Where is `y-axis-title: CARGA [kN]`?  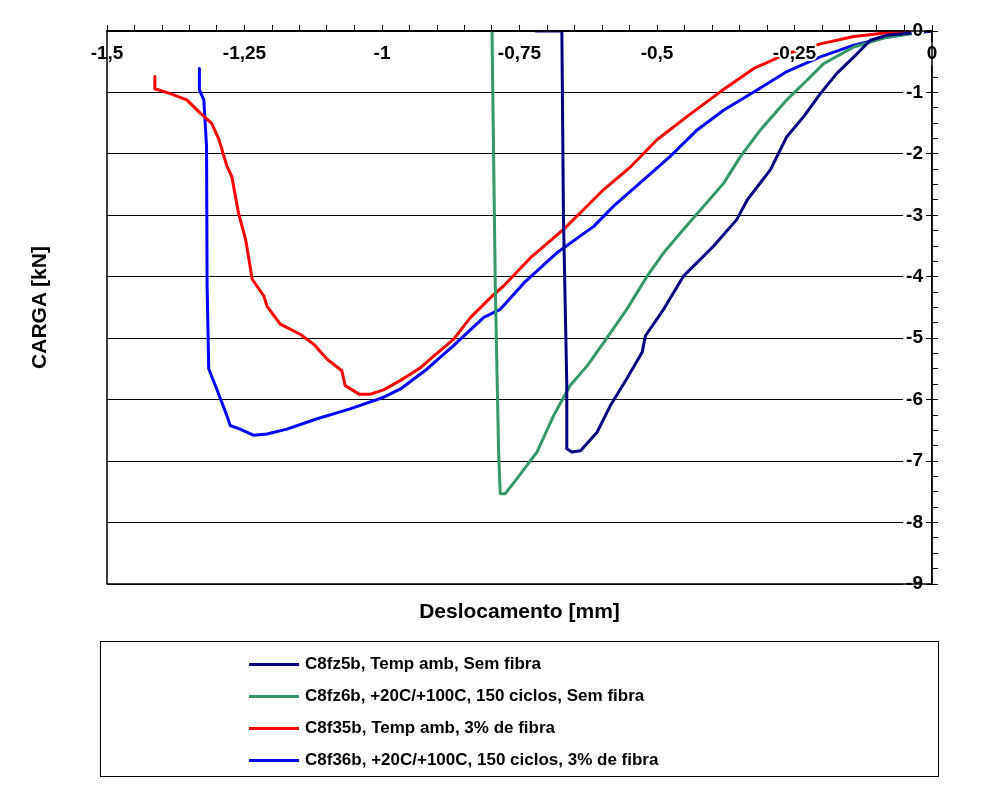 y-axis-title: CARGA [kN] is located at coordinates (38, 307).